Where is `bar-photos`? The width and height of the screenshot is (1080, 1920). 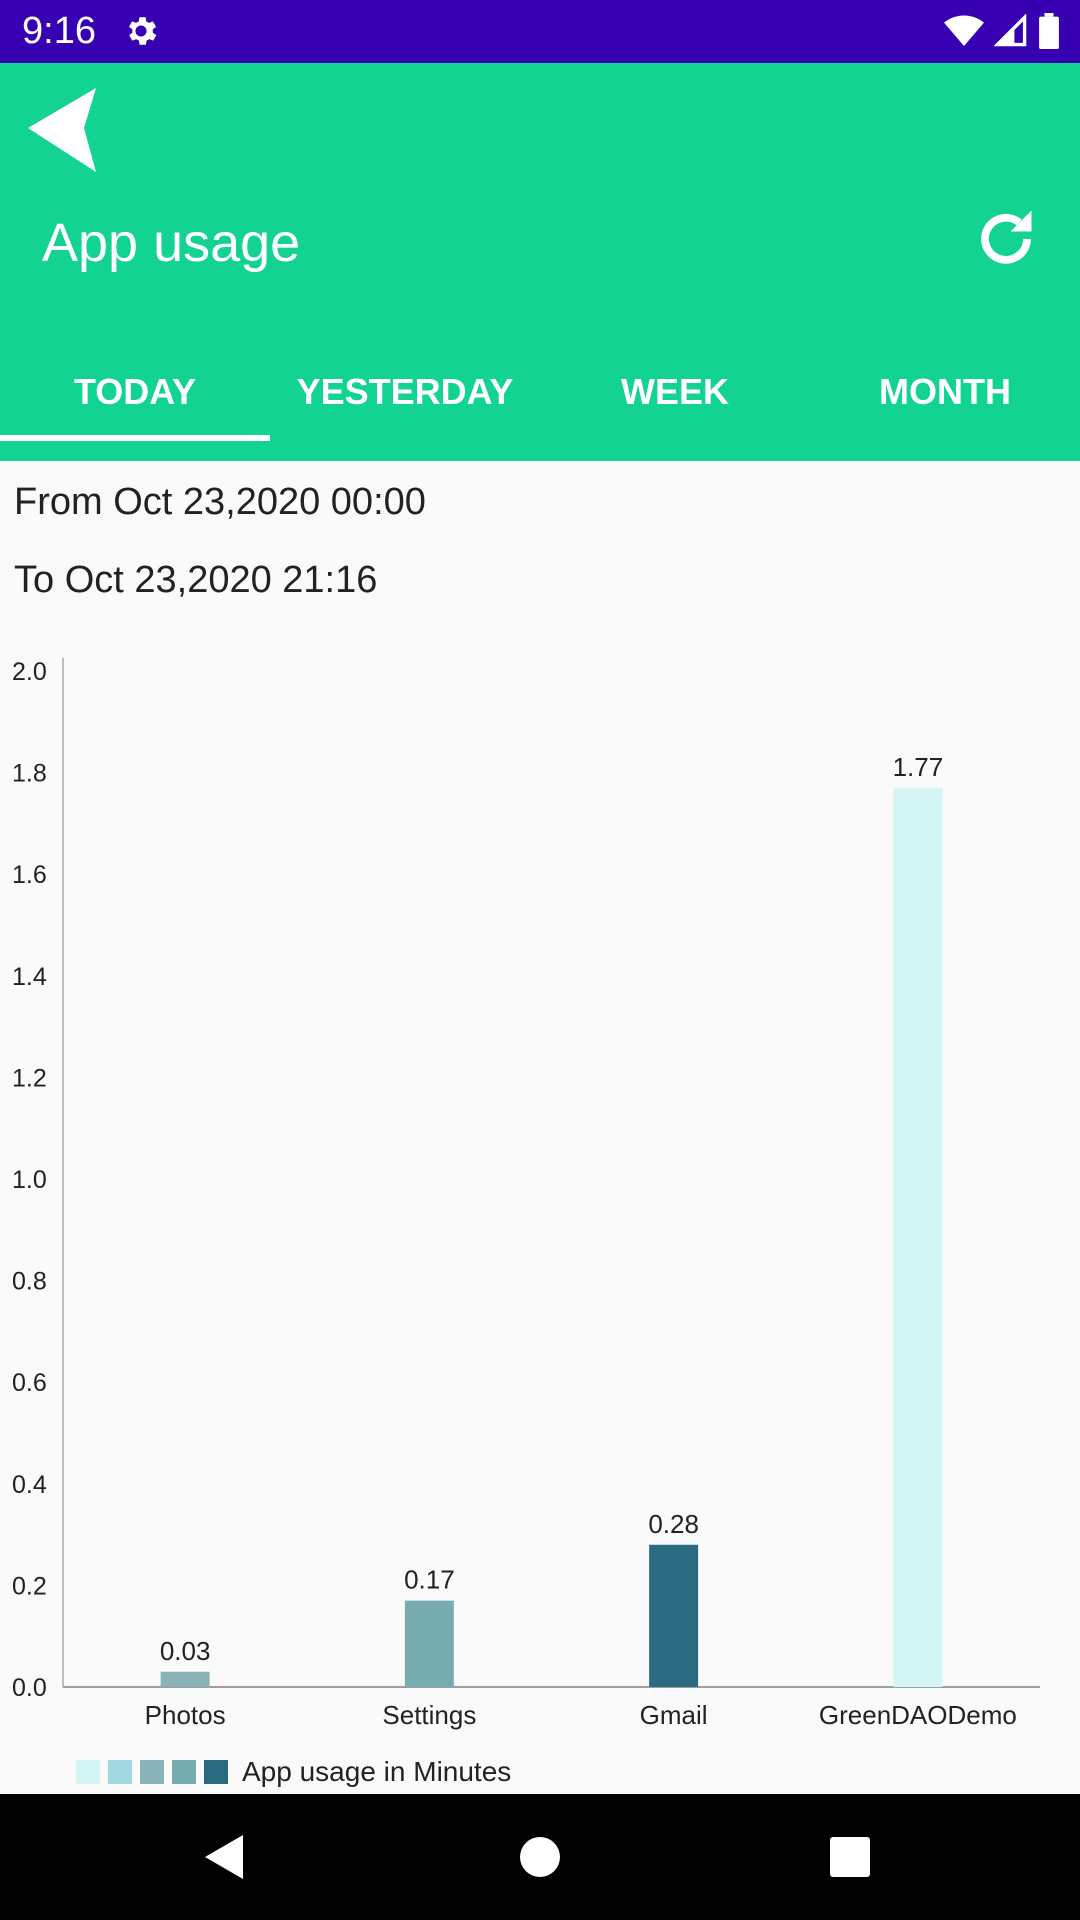 bar-photos is located at coordinates (185, 1679).